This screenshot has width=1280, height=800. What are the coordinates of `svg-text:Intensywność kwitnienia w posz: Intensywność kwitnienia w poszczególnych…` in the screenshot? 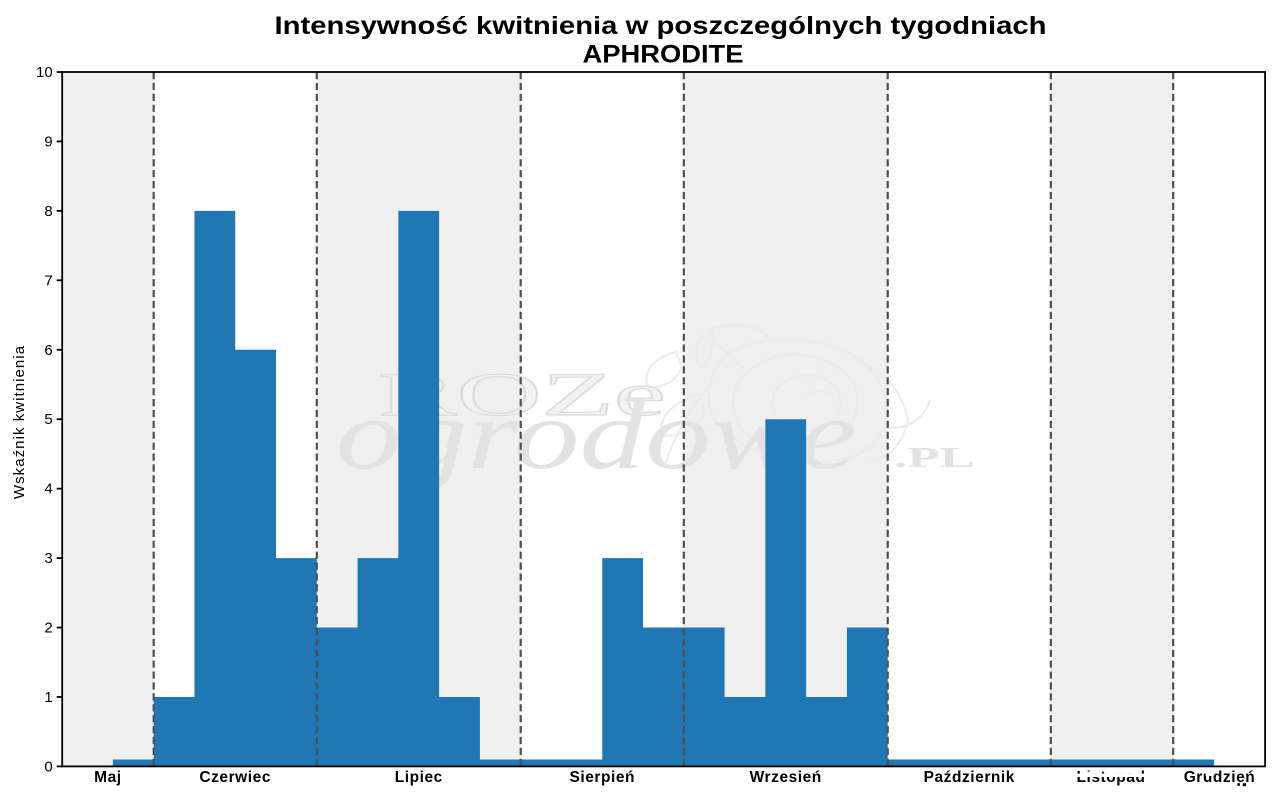 It's located at (661, 26).